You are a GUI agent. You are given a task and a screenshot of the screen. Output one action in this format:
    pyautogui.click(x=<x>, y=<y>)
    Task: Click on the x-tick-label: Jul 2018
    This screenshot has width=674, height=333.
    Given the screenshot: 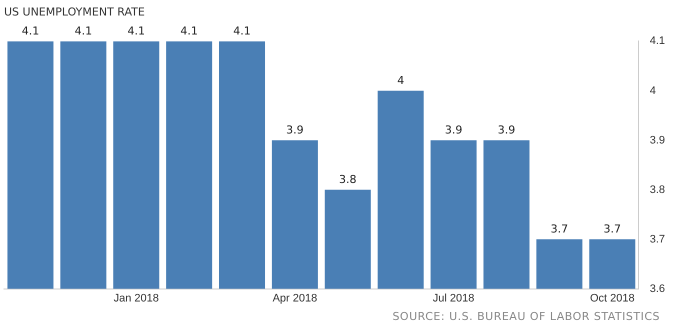 What is the action you would take?
    pyautogui.click(x=453, y=298)
    